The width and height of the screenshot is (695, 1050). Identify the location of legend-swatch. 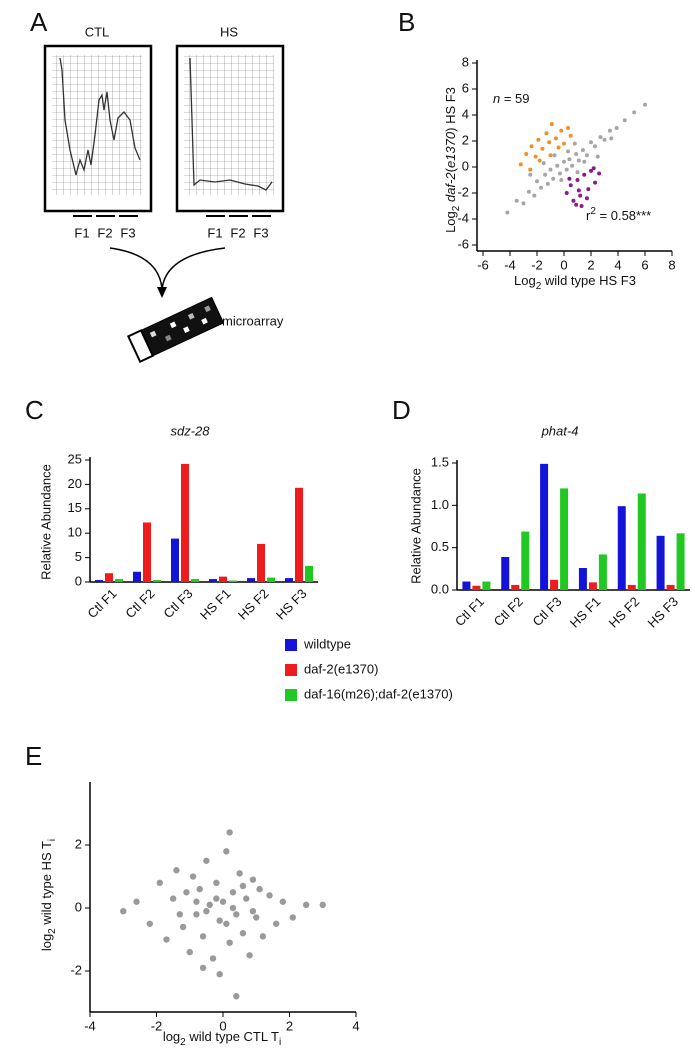
(291, 695).